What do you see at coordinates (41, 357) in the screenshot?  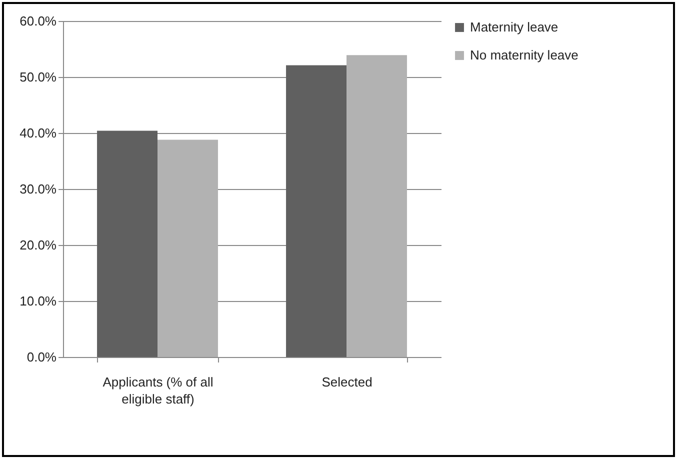 I see `y-tick-label: 0.0%` at bounding box center [41, 357].